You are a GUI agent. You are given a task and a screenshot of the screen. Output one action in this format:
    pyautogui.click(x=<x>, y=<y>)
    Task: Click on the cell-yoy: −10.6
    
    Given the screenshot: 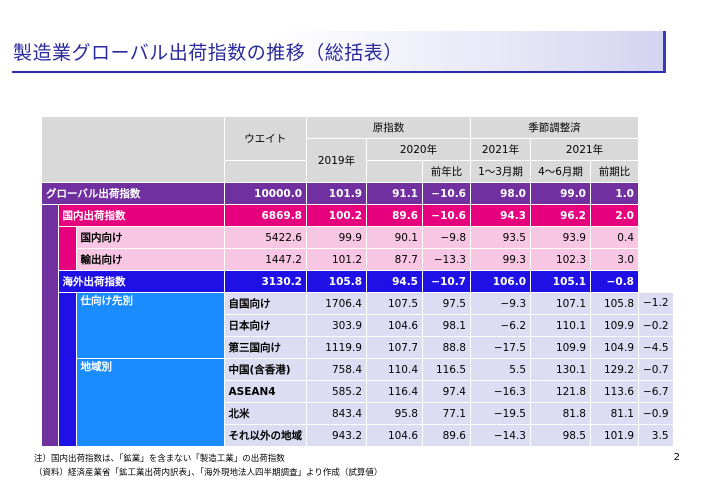 What is the action you would take?
    pyautogui.click(x=446, y=193)
    